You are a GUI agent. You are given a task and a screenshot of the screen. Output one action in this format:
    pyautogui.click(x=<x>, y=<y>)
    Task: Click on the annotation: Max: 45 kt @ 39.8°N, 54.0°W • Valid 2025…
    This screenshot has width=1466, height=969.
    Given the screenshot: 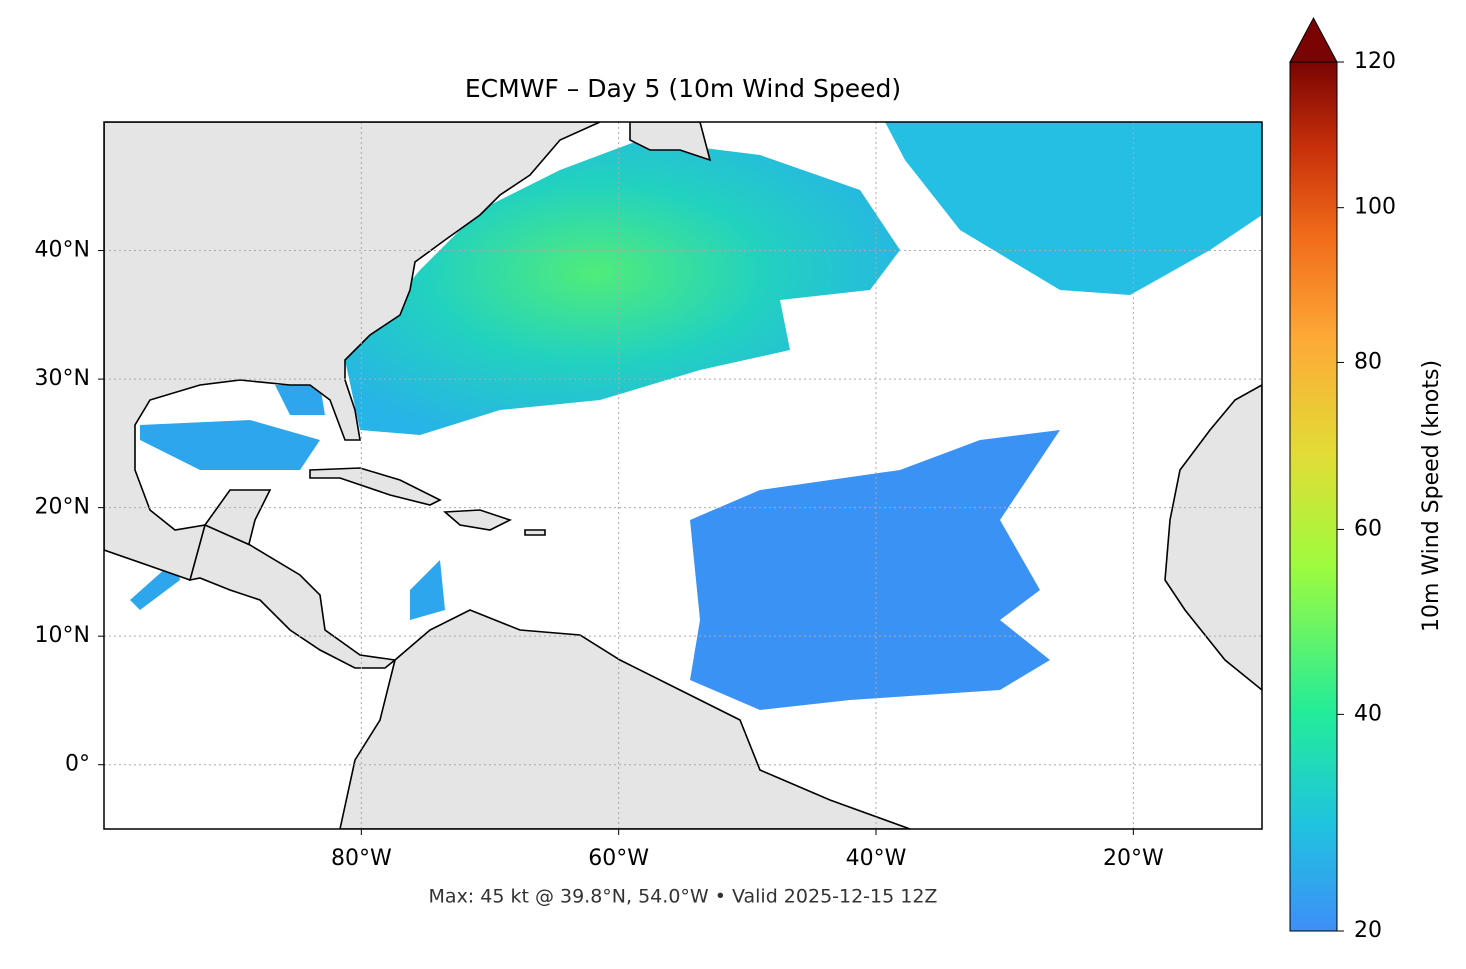 What is the action you would take?
    pyautogui.click(x=683, y=897)
    